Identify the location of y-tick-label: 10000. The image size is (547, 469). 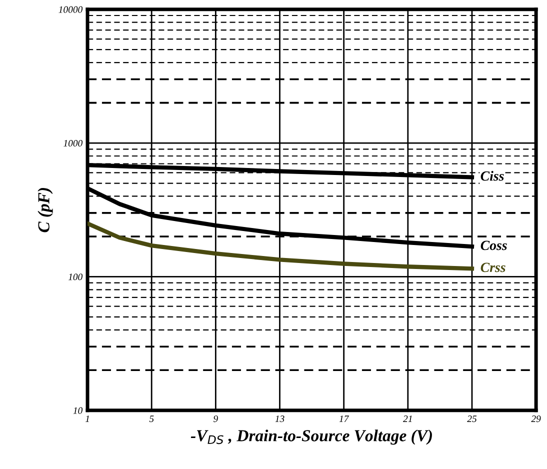
(70, 9).